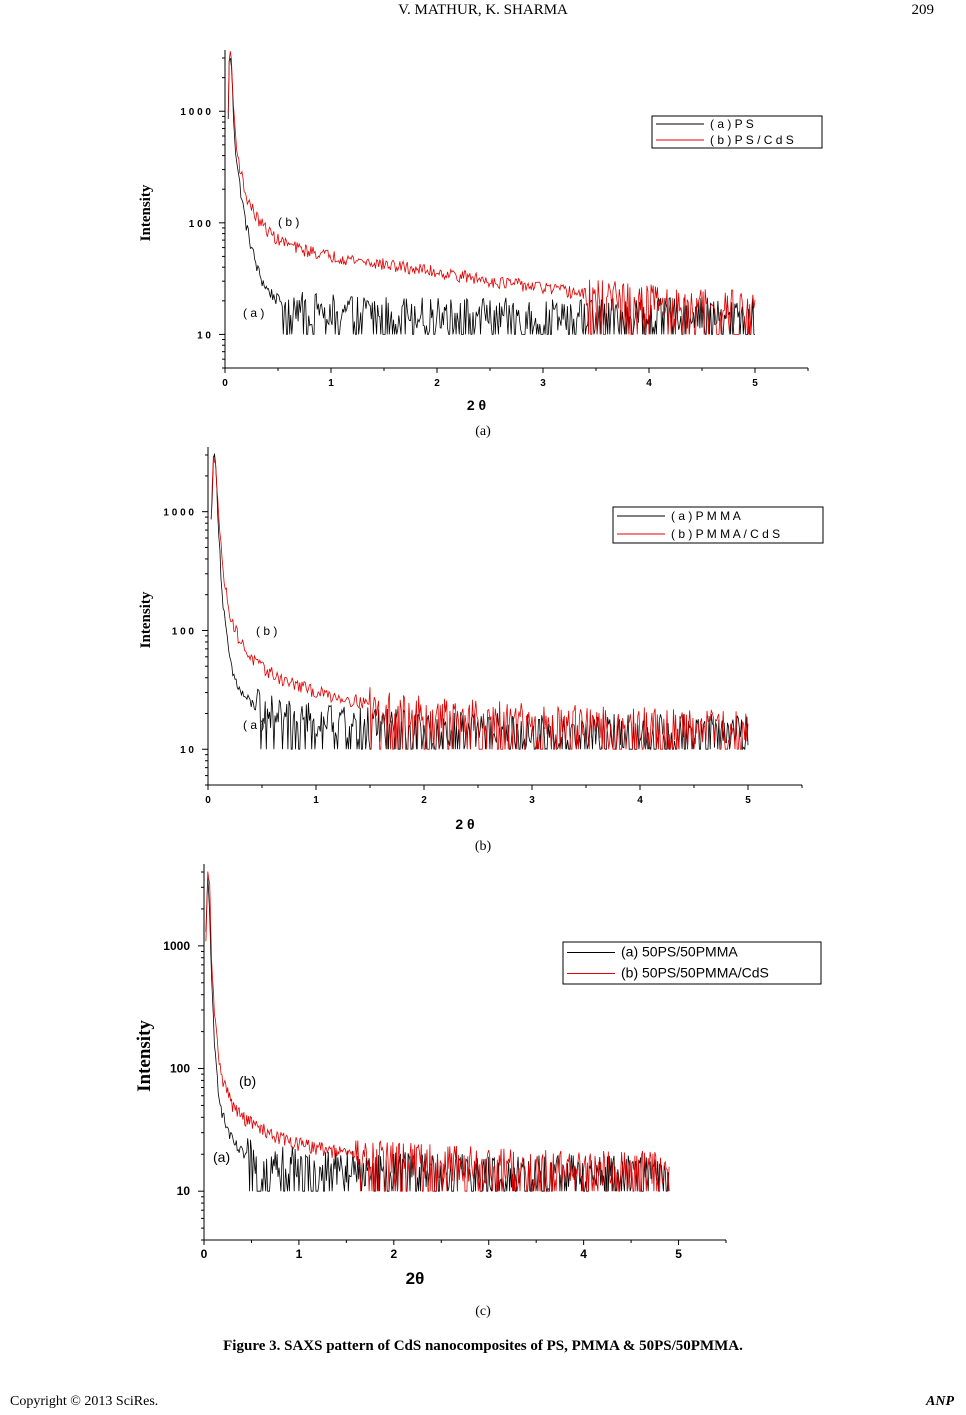 The image size is (966, 1415). I want to click on running-head: V. MATHUR, K. SHARMA, so click(483, 10).